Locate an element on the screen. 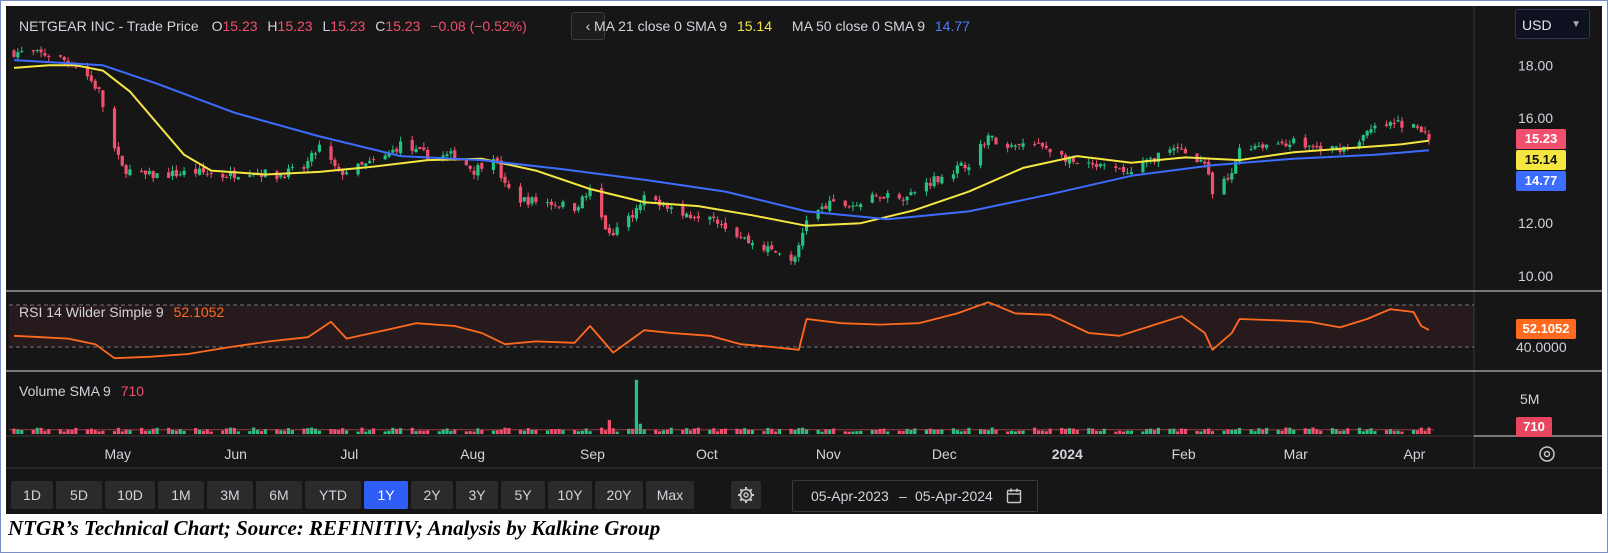 The width and height of the screenshot is (1608, 553). date-to: 05-Apr-2024 is located at coordinates (954, 496).